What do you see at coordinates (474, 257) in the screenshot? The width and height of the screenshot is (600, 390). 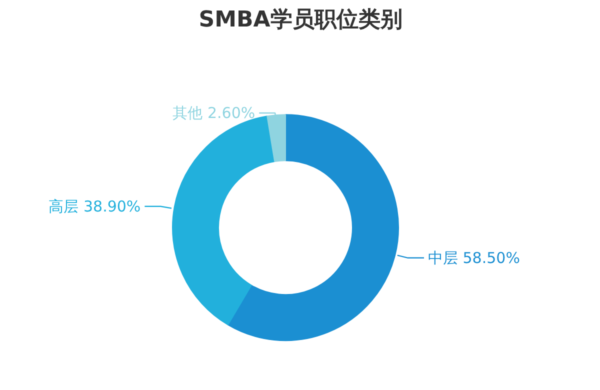 I see `slice-label: 中层 58.50%` at bounding box center [474, 257].